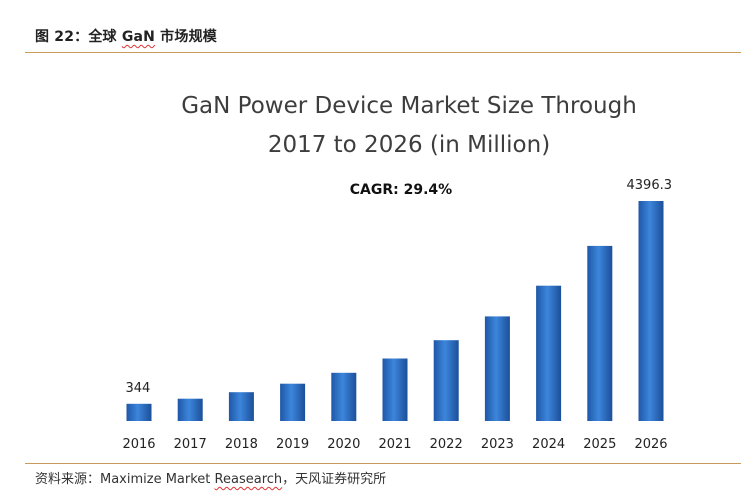 The height and width of the screenshot is (494, 741). I want to click on x-tick-2019: 2019, so click(292, 444).